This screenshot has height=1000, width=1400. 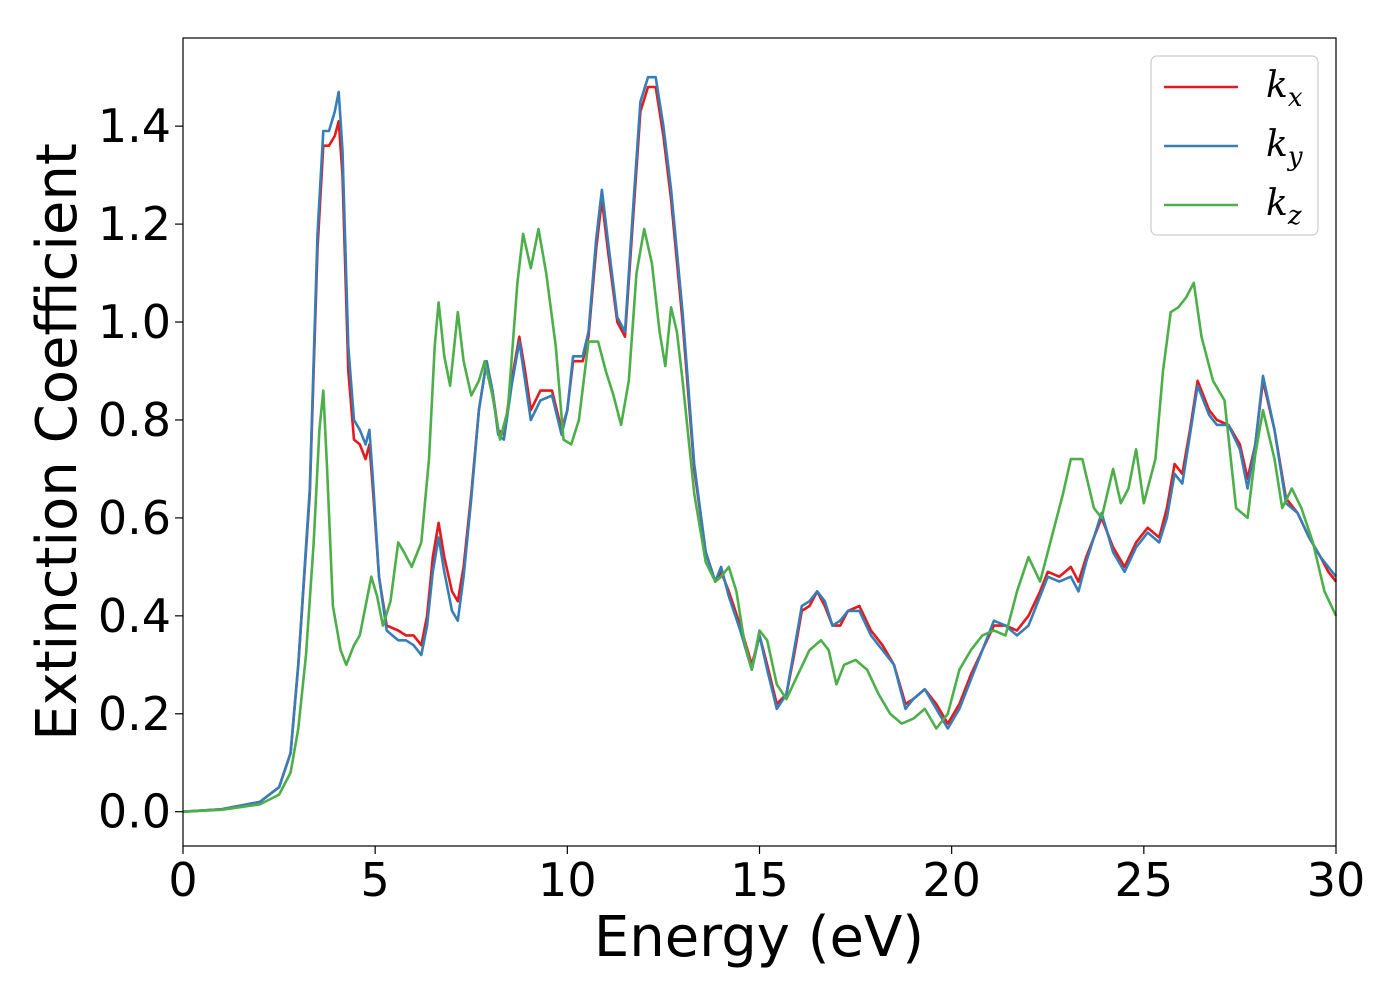 I want to click on x-tick-label: 15, so click(x=759, y=880).